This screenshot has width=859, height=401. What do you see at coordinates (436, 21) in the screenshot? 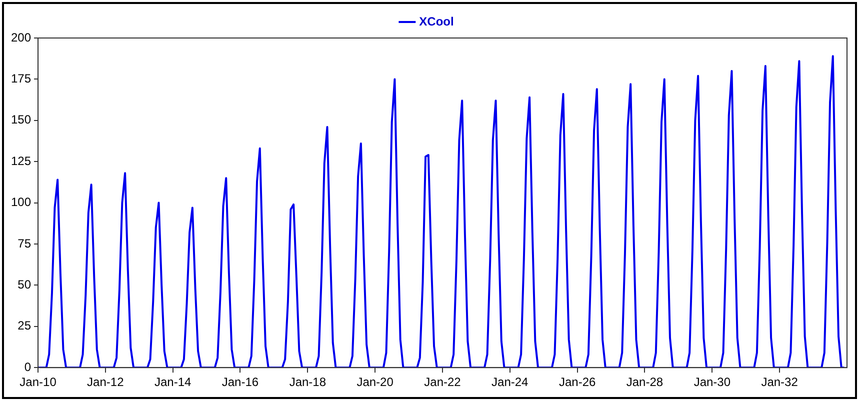
I see `legend-label: XCool` at bounding box center [436, 21].